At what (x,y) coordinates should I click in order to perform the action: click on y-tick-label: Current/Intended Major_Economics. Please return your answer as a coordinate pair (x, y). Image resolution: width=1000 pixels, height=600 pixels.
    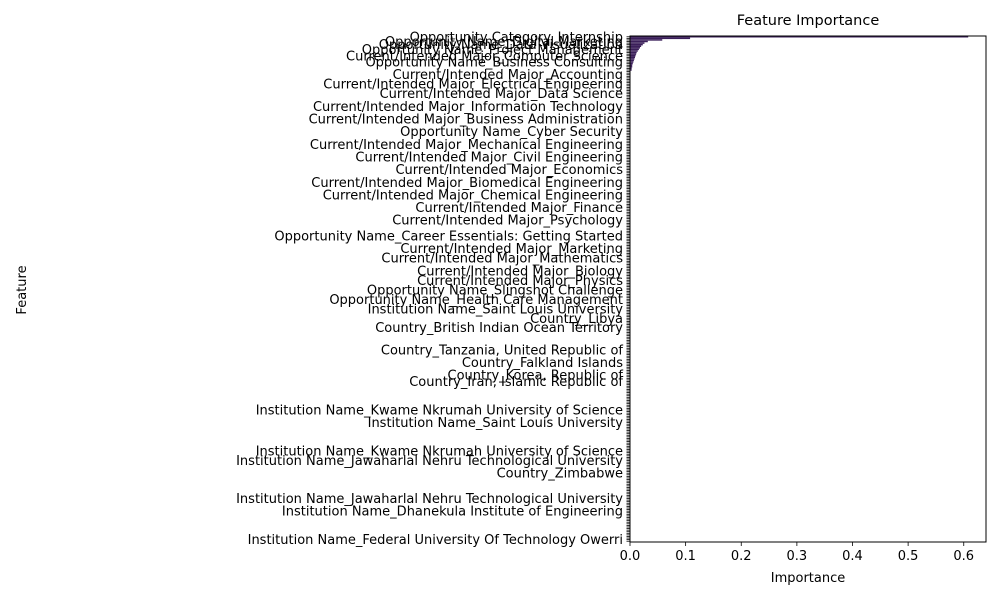
    Looking at the image, I should click on (509, 170).